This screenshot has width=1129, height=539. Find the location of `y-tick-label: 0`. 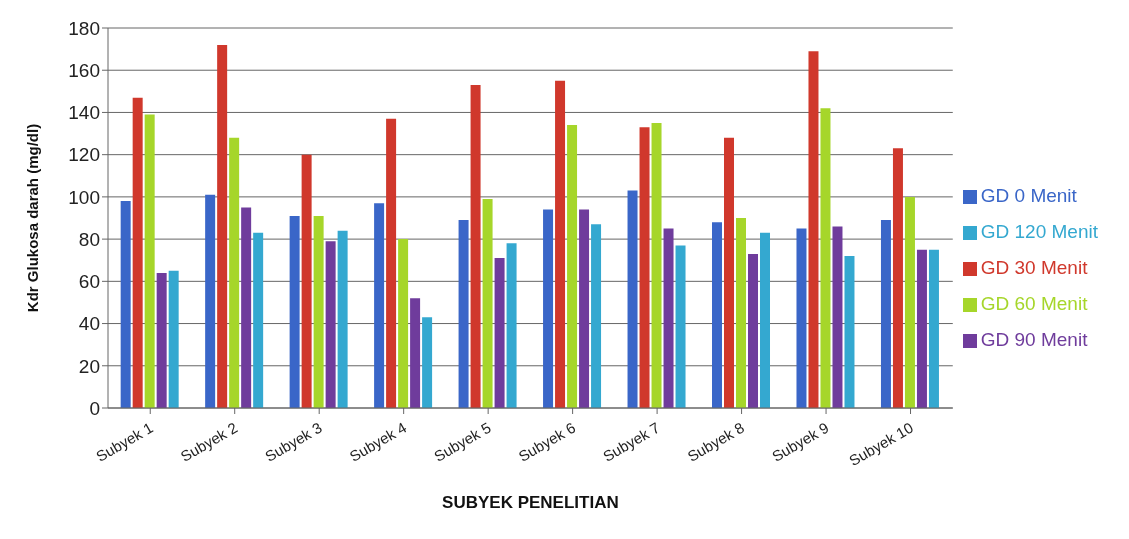

y-tick-label: 0 is located at coordinates (94, 408).